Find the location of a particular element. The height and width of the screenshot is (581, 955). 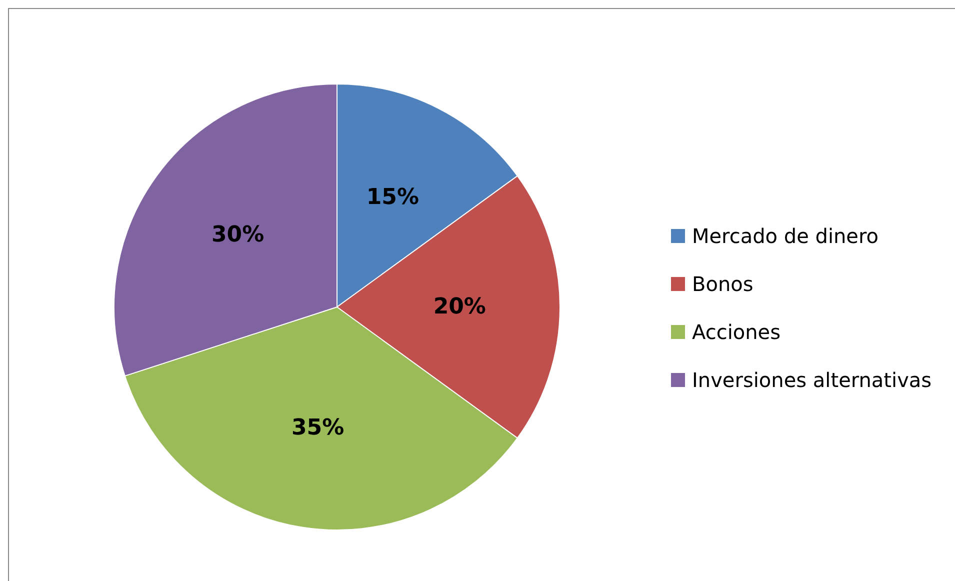

legend-label: Bonos is located at coordinates (723, 284).